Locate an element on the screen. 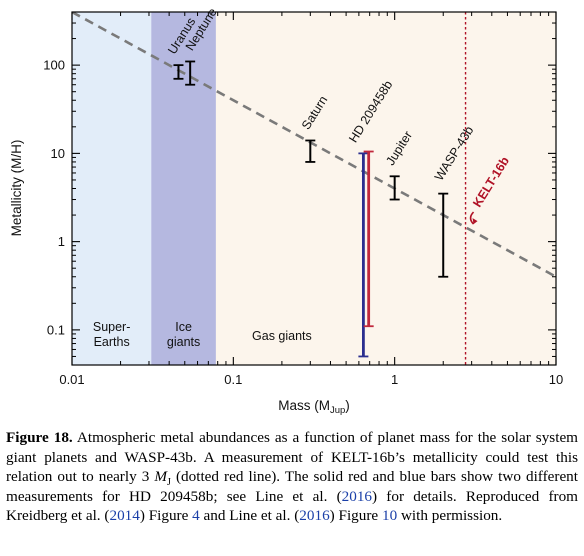 The width and height of the screenshot is (584, 556). x-tick-label: 0.01 is located at coordinates (71, 379).